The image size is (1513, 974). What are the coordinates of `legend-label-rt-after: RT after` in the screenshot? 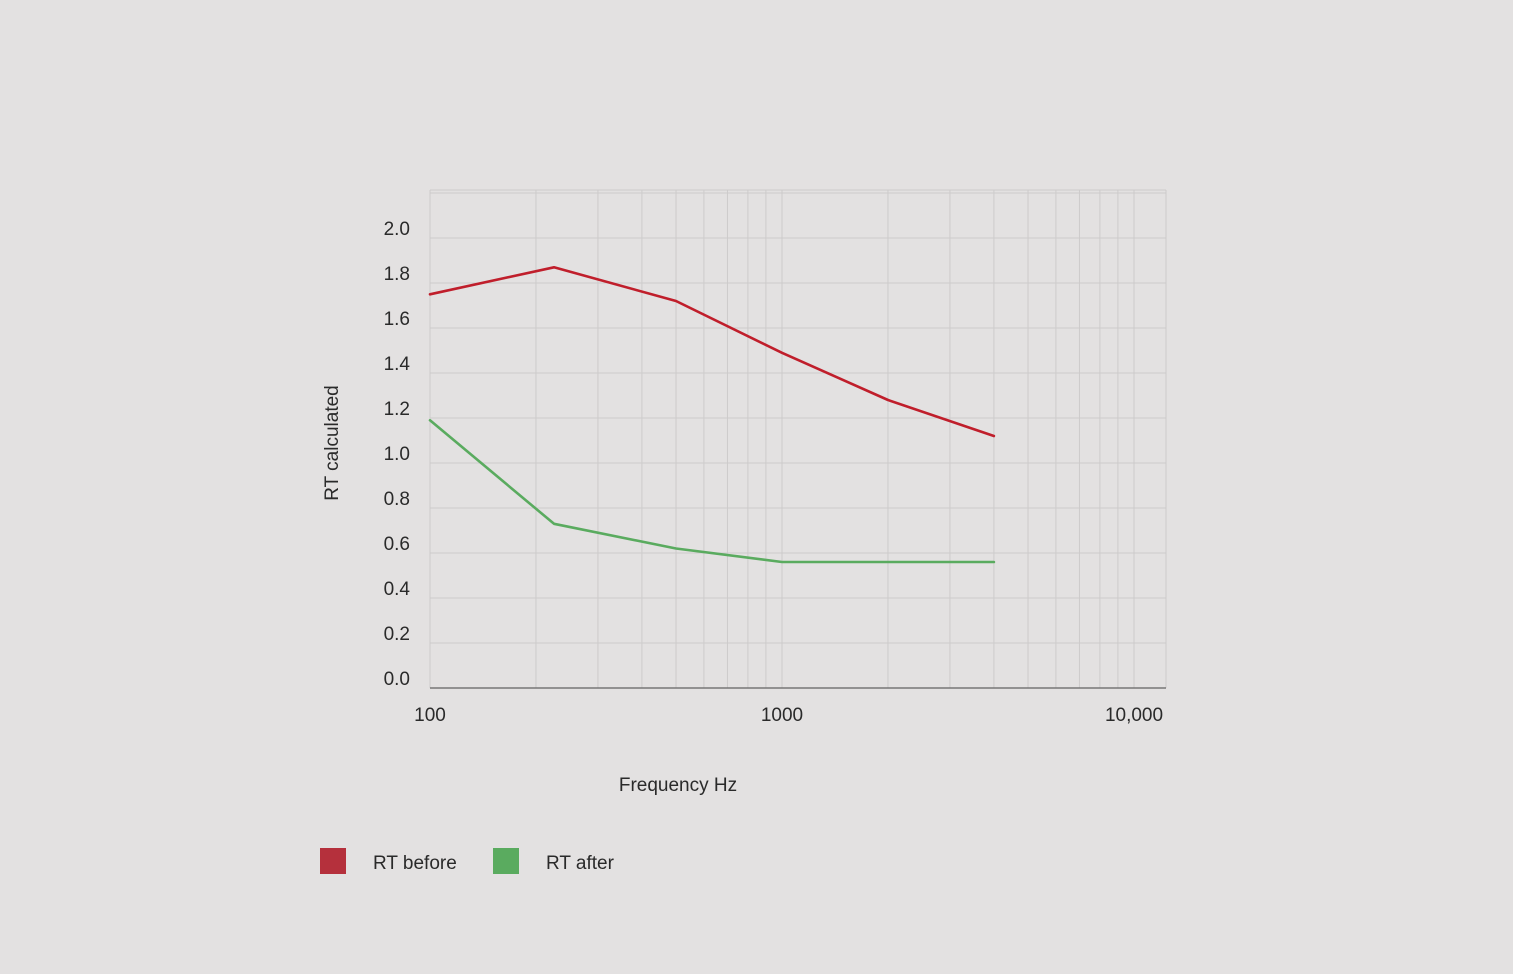 It's located at (580, 863).